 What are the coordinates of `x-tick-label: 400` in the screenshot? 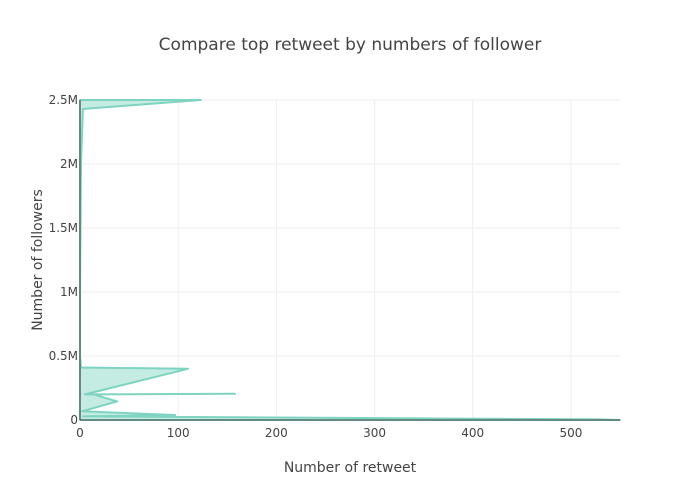 It's located at (472, 433).